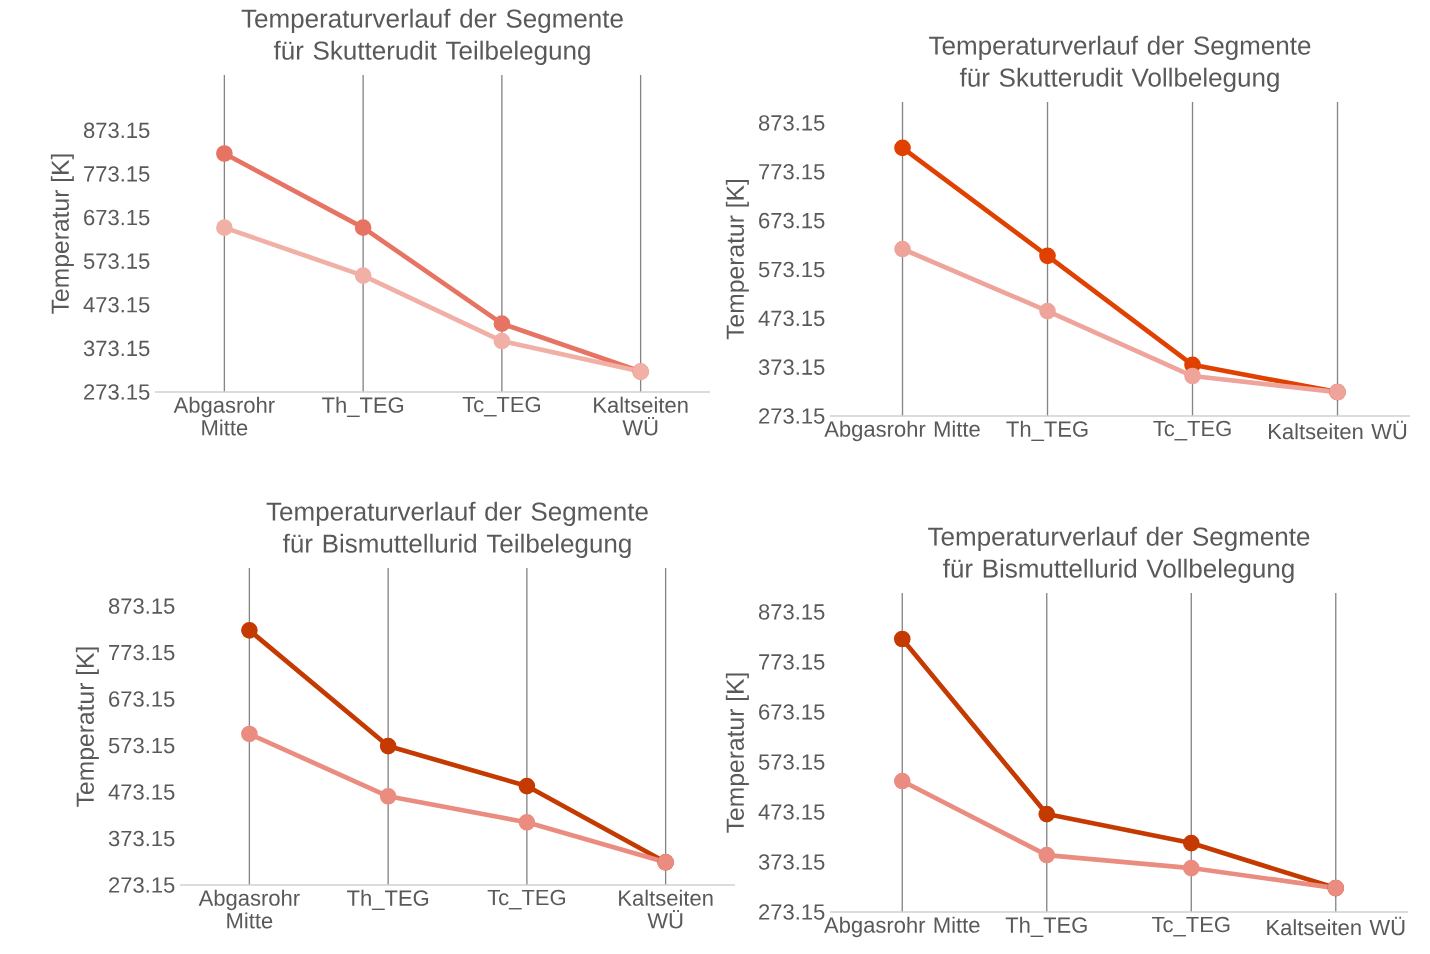 The height and width of the screenshot is (954, 1430). Describe the element at coordinates (1120, 63) in the screenshot. I see `chart-title: Temperaturverlauf der Segmente für Skutterudit Vollbelegung` at that location.